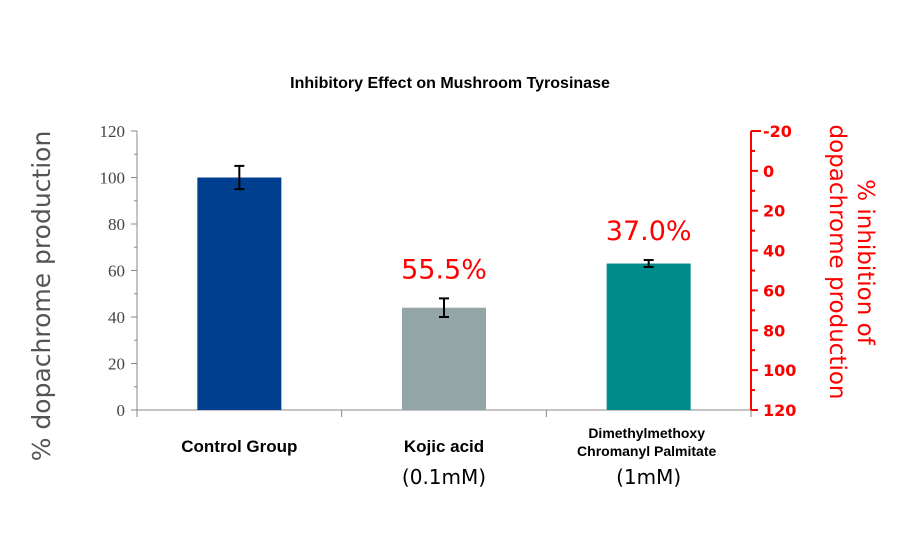  What do you see at coordinates (444, 269) in the screenshot?
I see `inhibition-label: 55.5%` at bounding box center [444, 269].